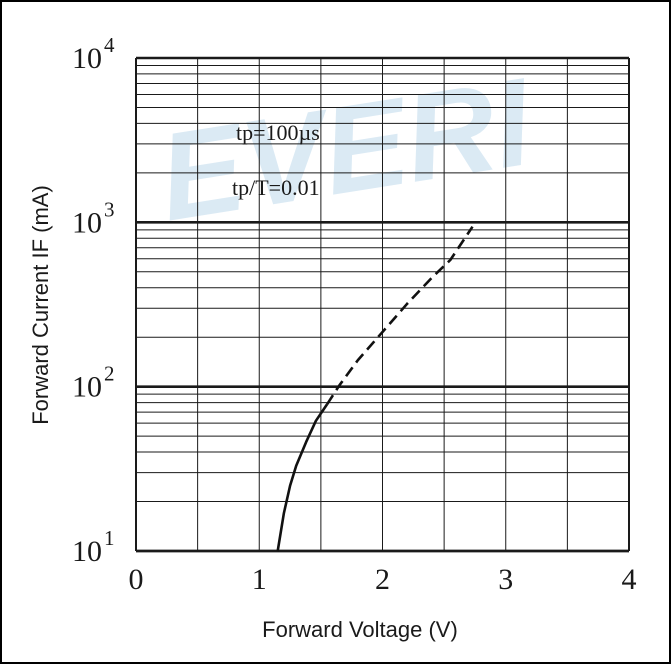 This screenshot has height=664, width=671. What do you see at coordinates (399, 315) in the screenshot?
I see `curve-dashed-segment` at bounding box center [399, 315].